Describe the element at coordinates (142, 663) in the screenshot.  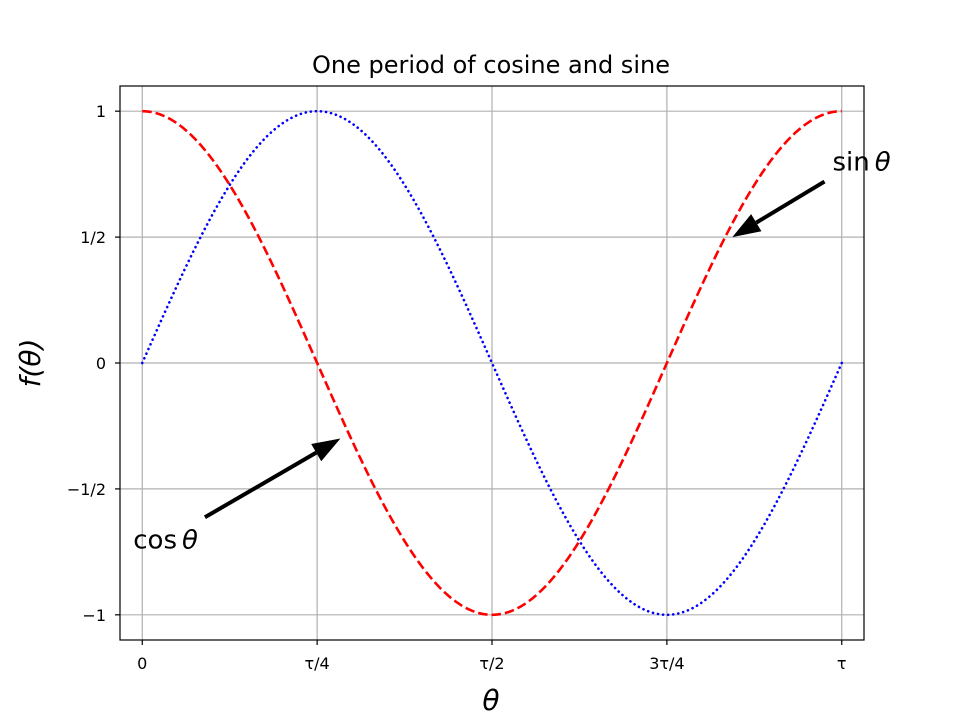
I see `x-tick-label: 0` at that location.